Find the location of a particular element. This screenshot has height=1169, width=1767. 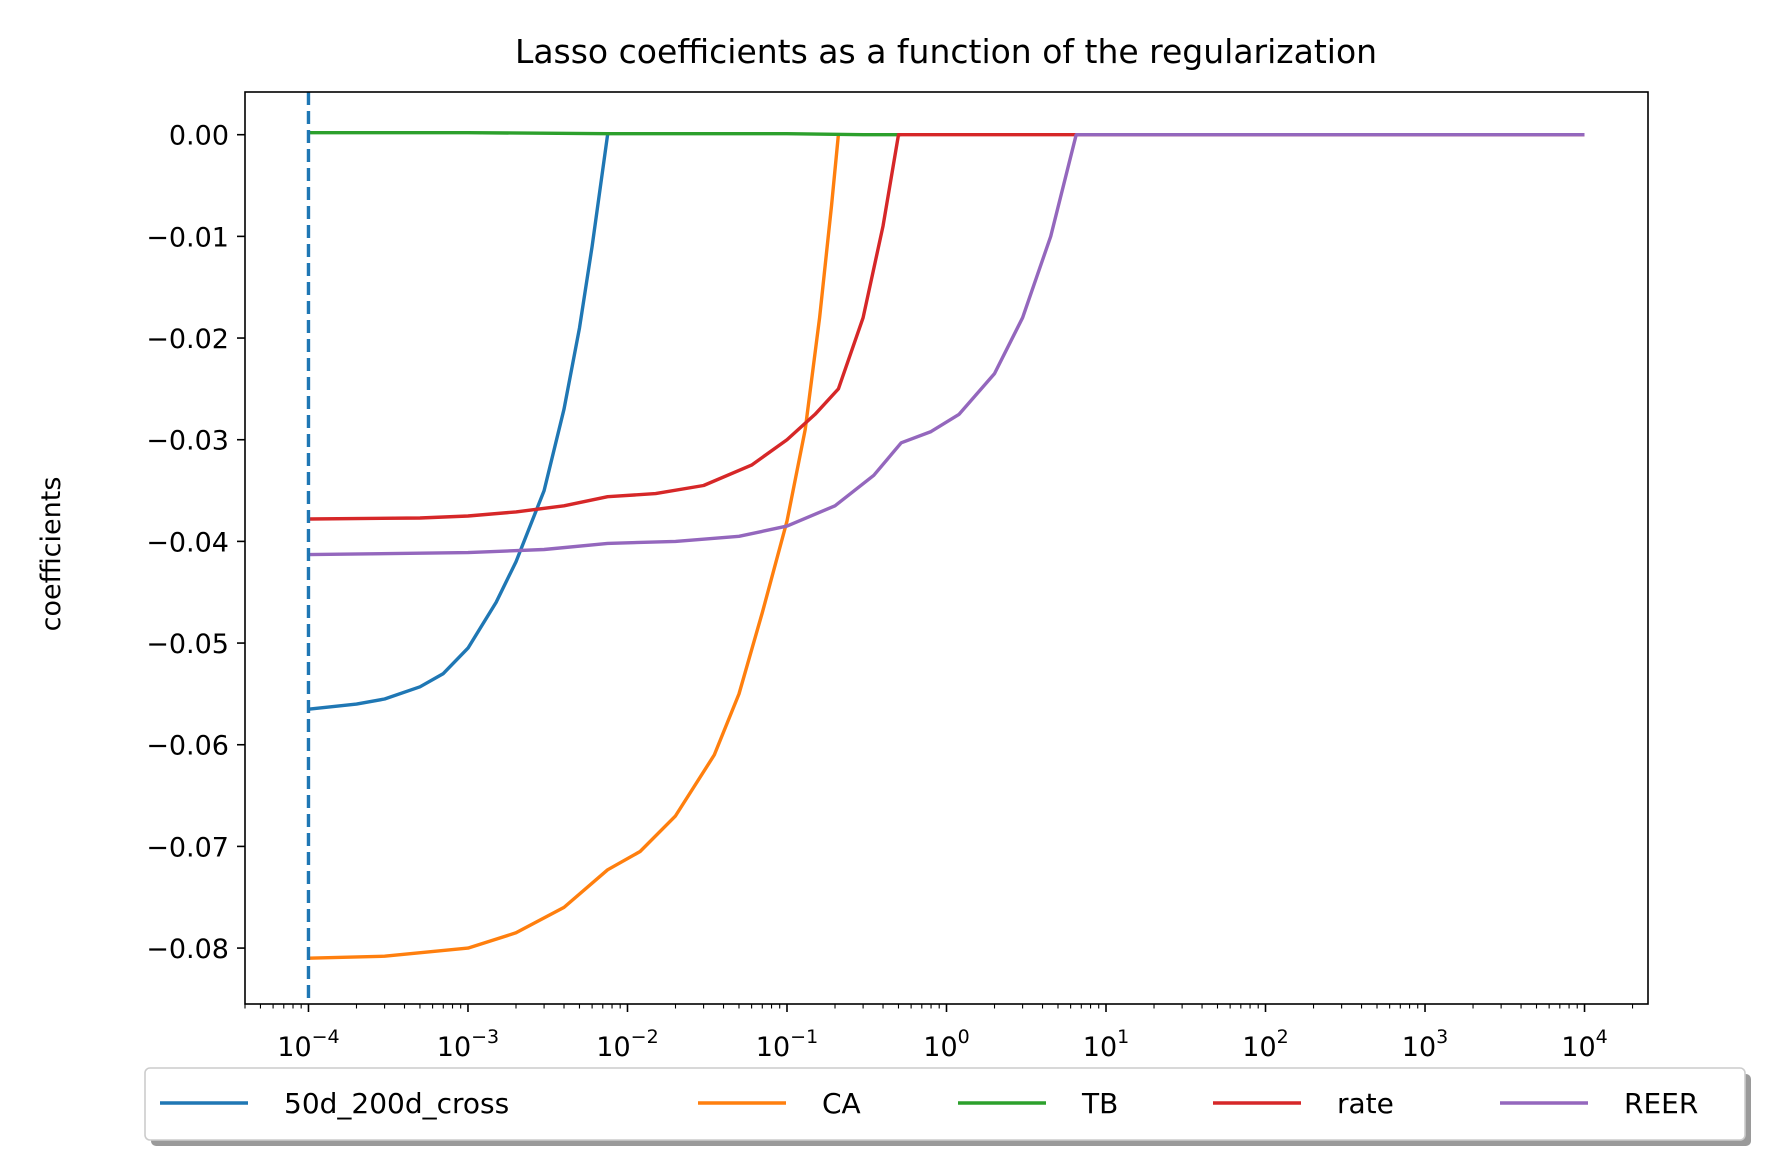

legend-label: 50d_200d_cross is located at coordinates (396, 1103).